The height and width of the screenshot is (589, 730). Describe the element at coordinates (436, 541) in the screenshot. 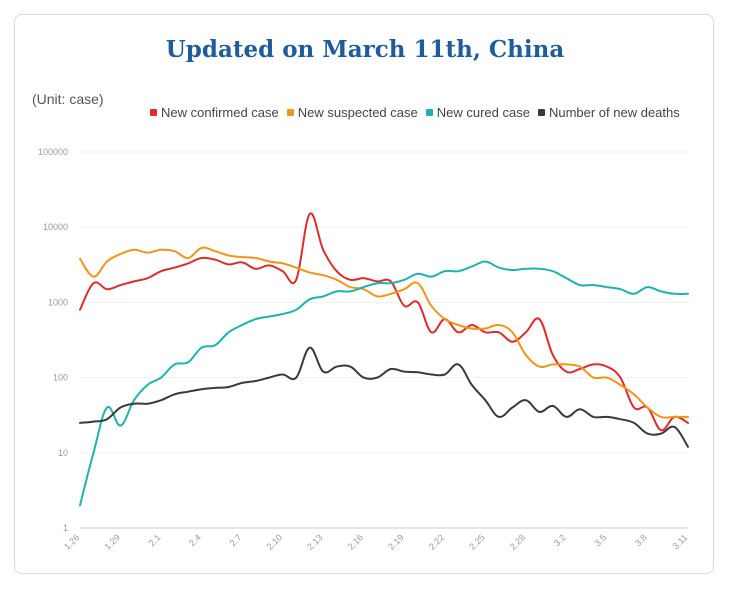

I see `x-tick-label: 2.22` at that location.